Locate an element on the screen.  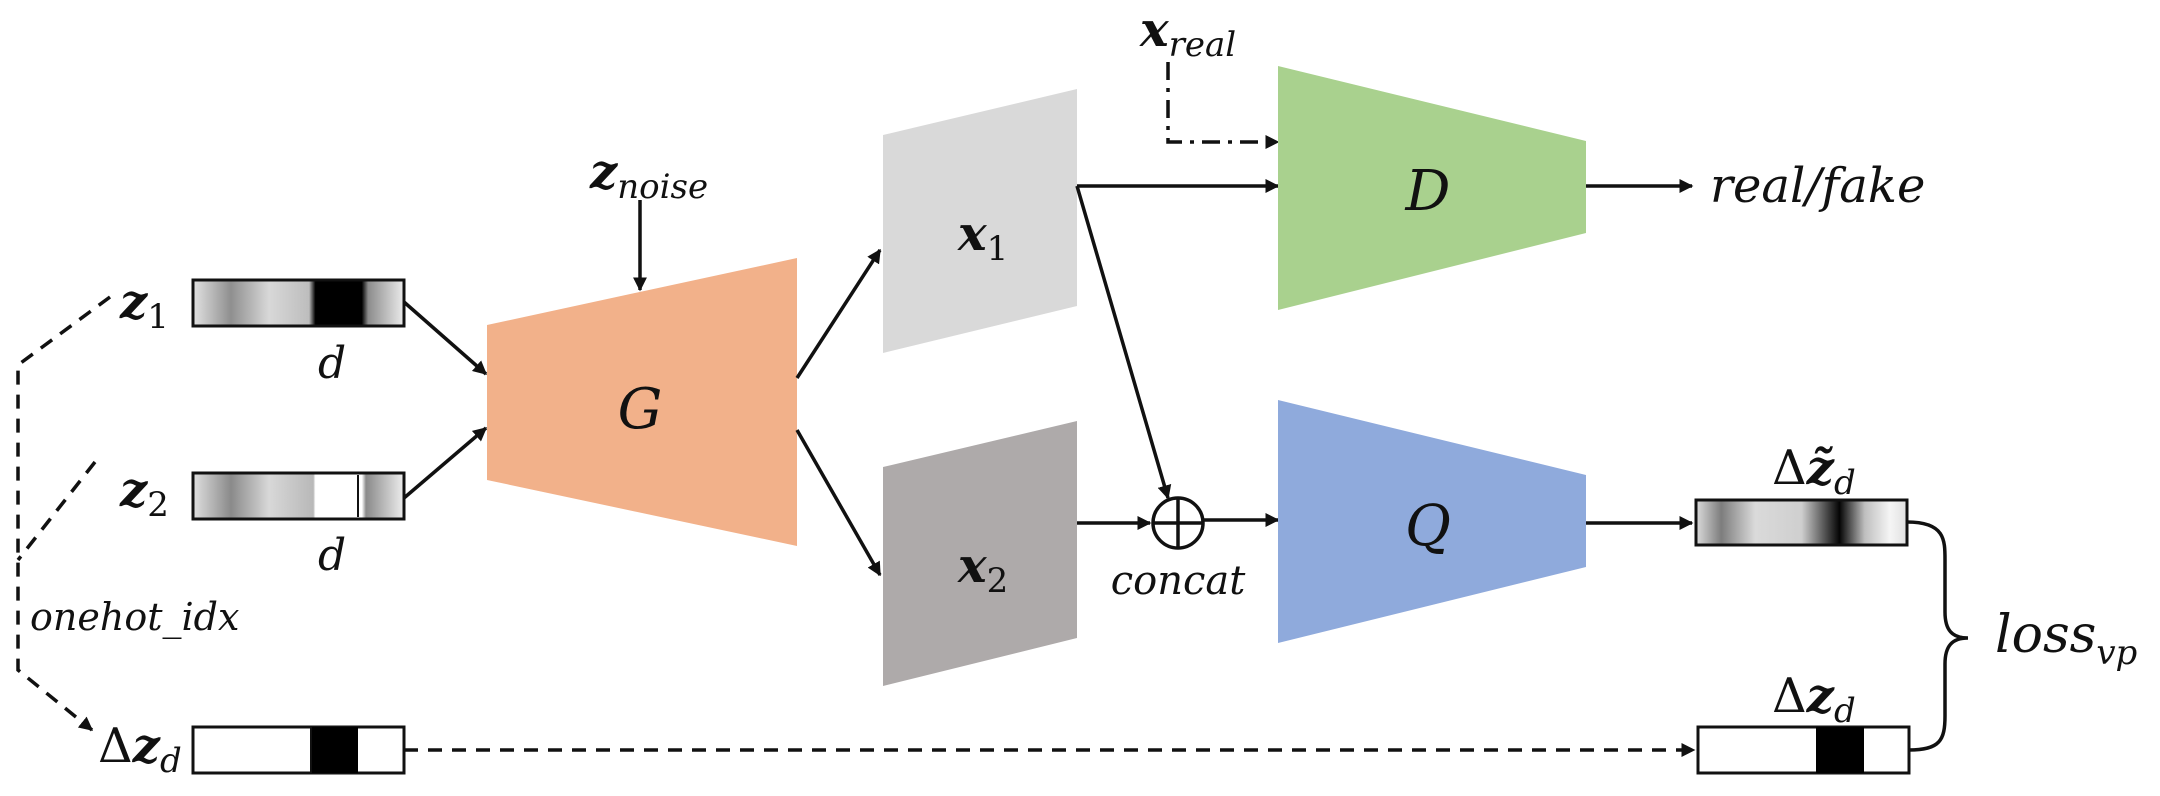
arrow-g-to-x2 is located at coordinates (838, 503).